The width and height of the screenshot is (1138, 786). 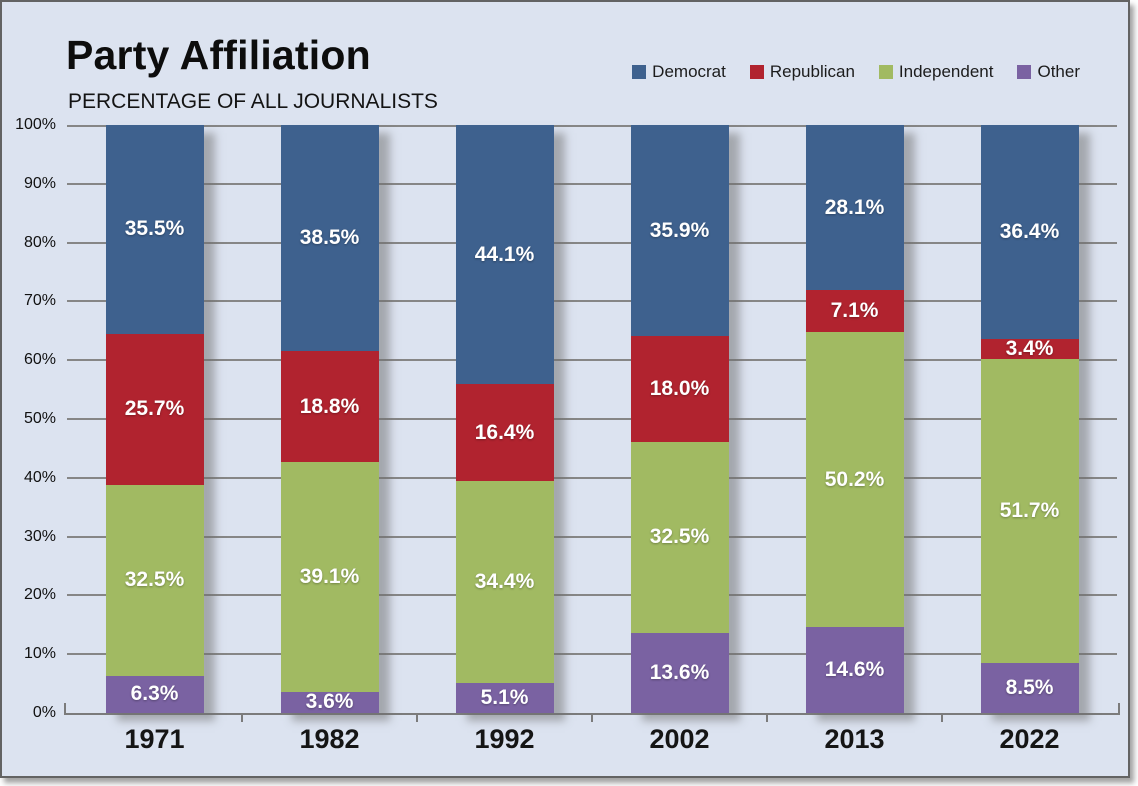 I want to click on bar-group-2022: 36.4% 3.4% 51.7% 8.5%, so click(x=1029, y=419).